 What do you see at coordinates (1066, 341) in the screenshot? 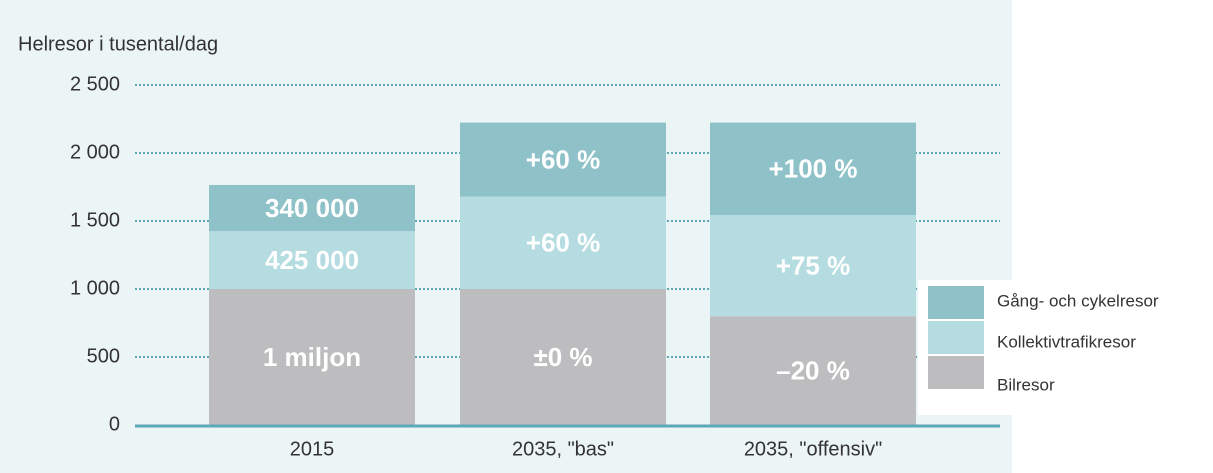
I see `legend-label: Kollektivtrafikresor` at bounding box center [1066, 341].